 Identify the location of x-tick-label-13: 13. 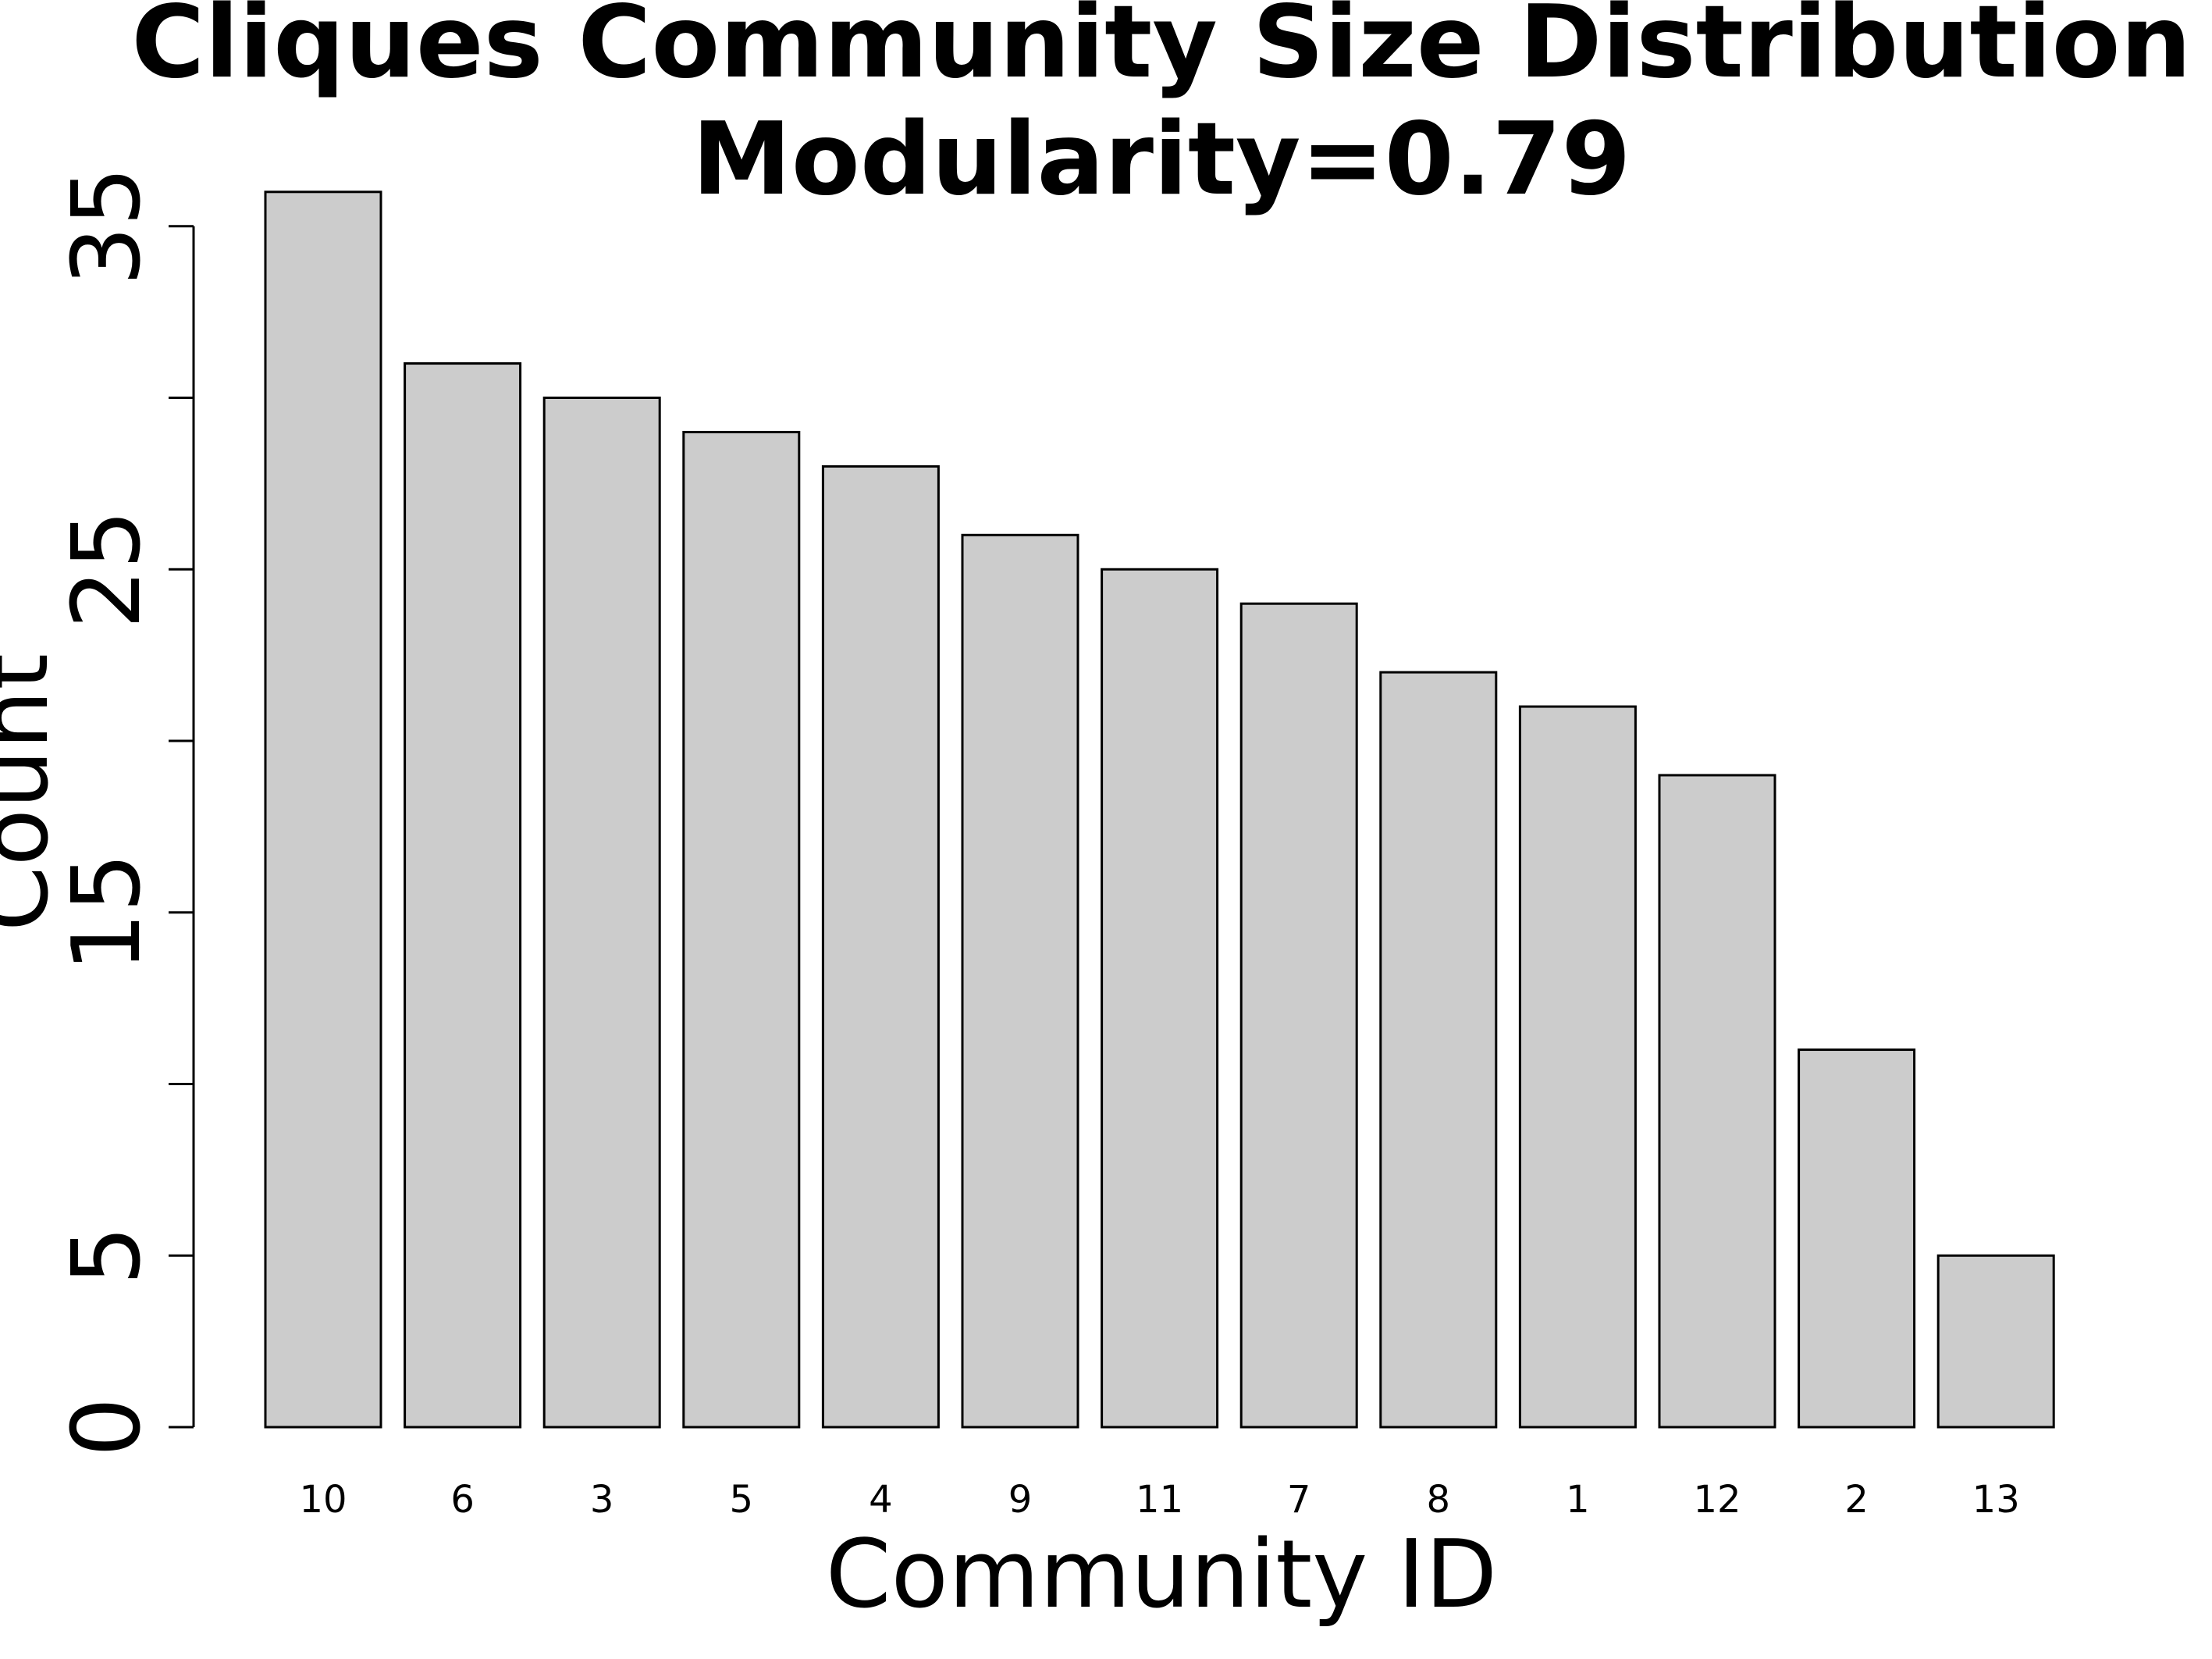
(1996, 1500).